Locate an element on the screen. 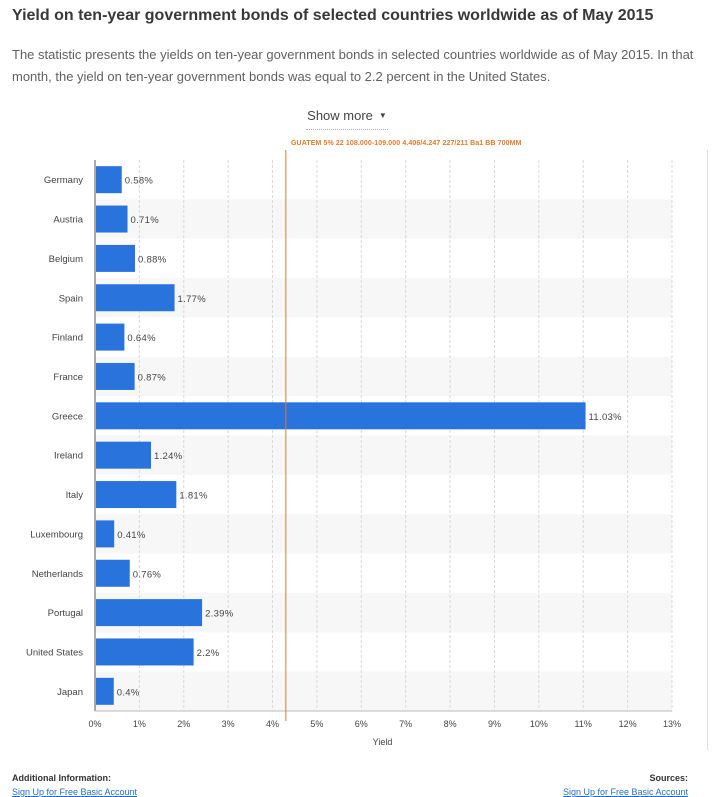 The width and height of the screenshot is (714, 797). bar-ireland is located at coordinates (124, 455).